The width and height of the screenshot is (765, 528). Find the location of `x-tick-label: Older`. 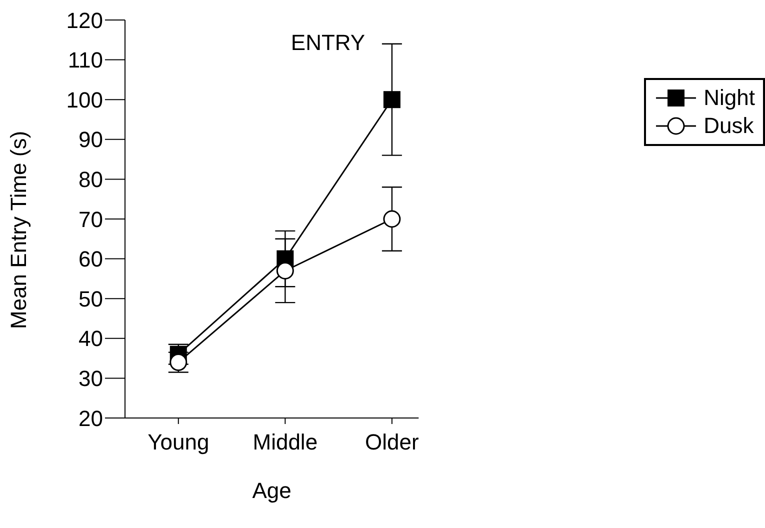

x-tick-label: Older is located at coordinates (392, 442).